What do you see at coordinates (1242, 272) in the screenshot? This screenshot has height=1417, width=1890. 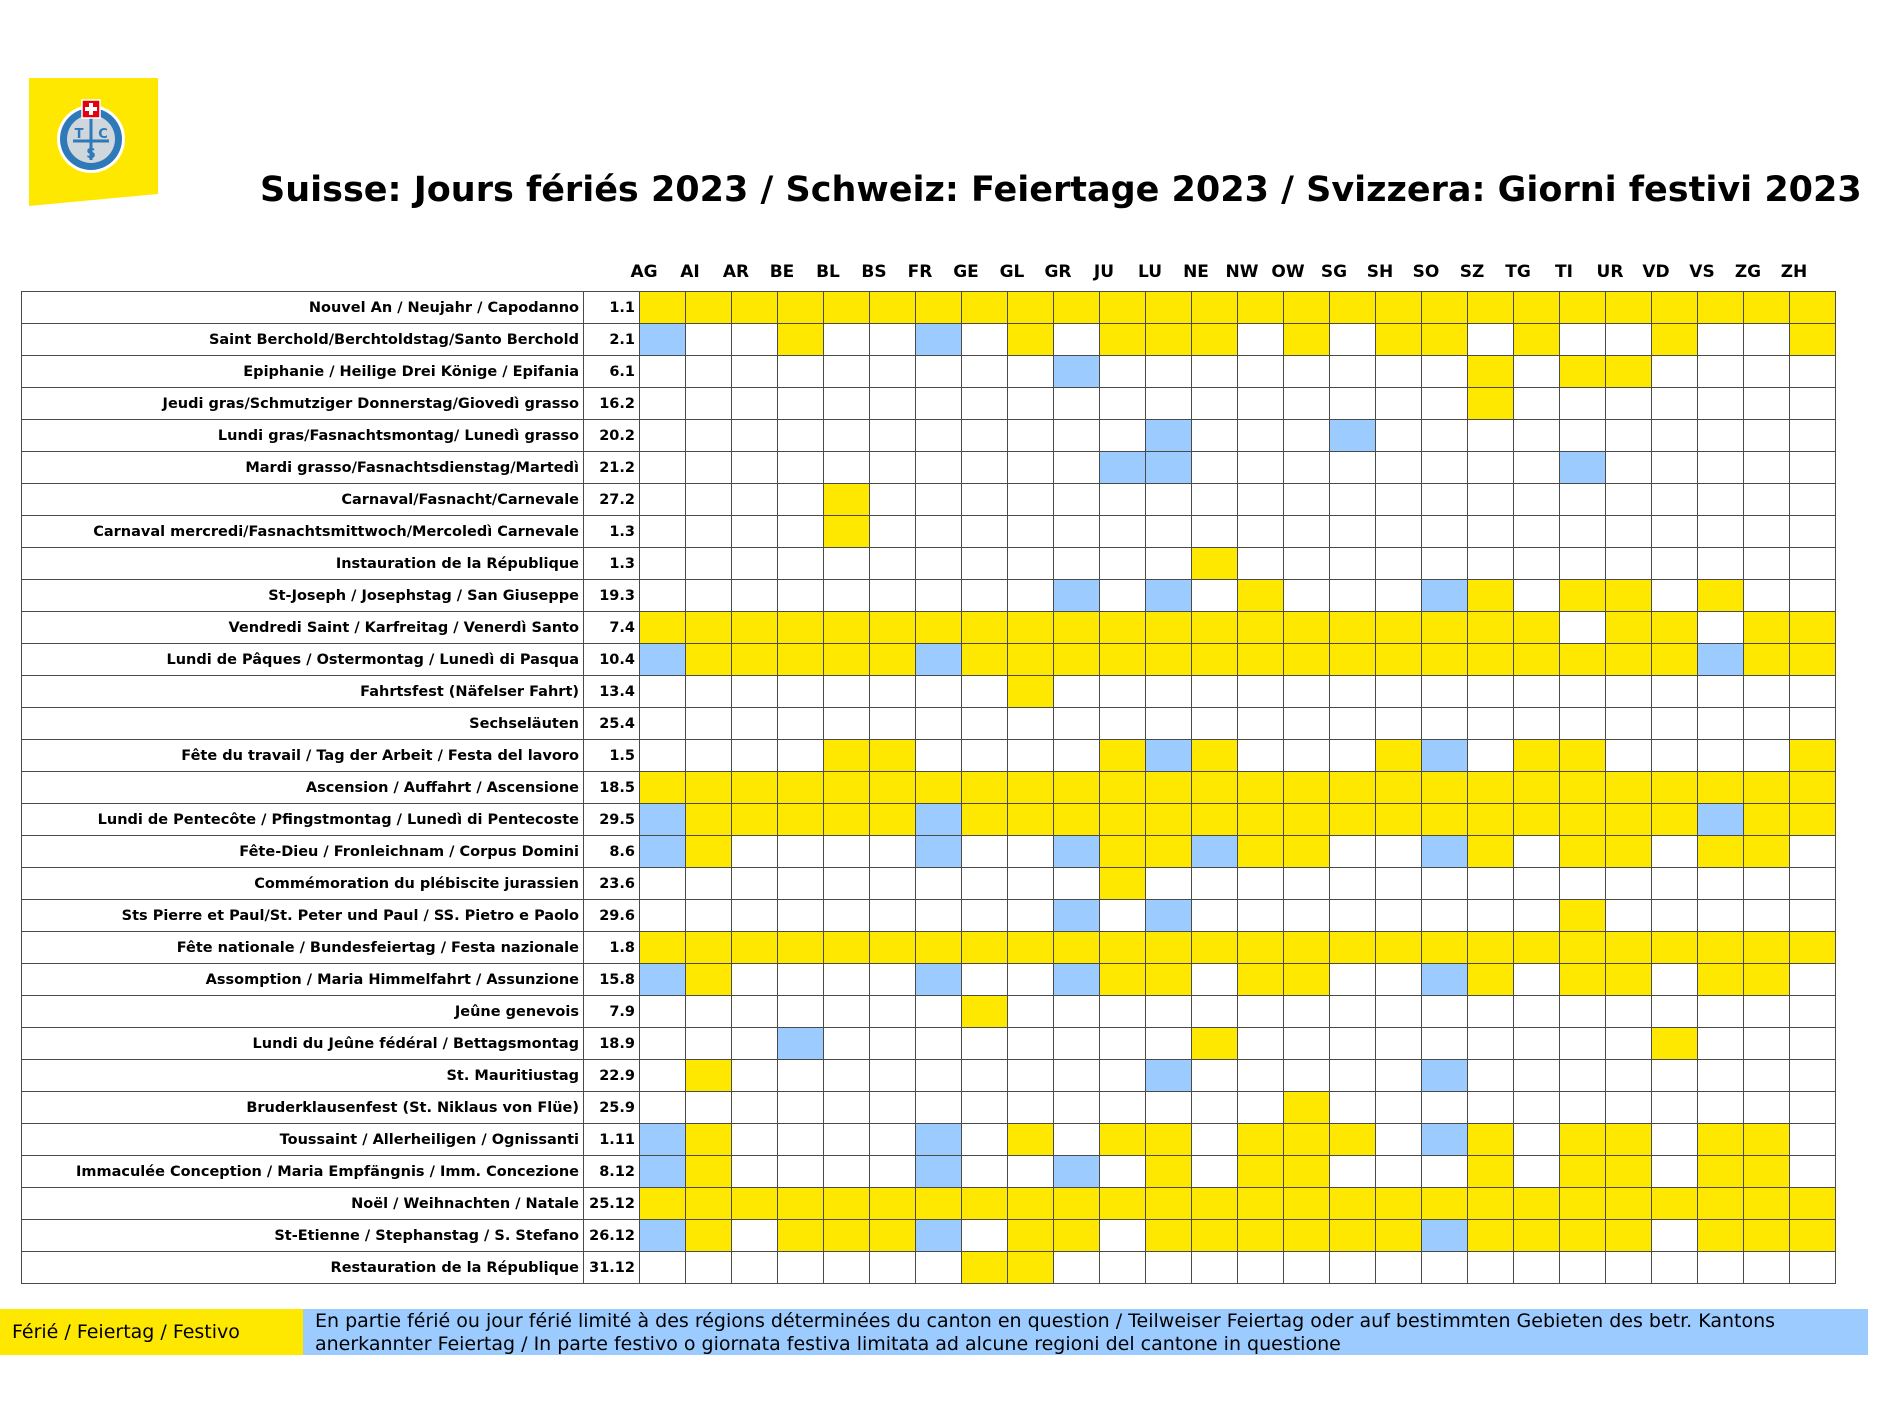 I see `canton-header: NW` at bounding box center [1242, 272].